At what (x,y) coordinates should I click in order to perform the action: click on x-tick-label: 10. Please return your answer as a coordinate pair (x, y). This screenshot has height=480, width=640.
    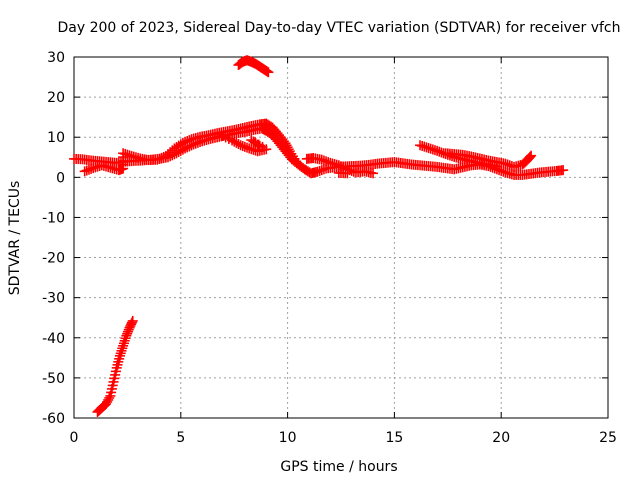
    Looking at the image, I should click on (288, 438).